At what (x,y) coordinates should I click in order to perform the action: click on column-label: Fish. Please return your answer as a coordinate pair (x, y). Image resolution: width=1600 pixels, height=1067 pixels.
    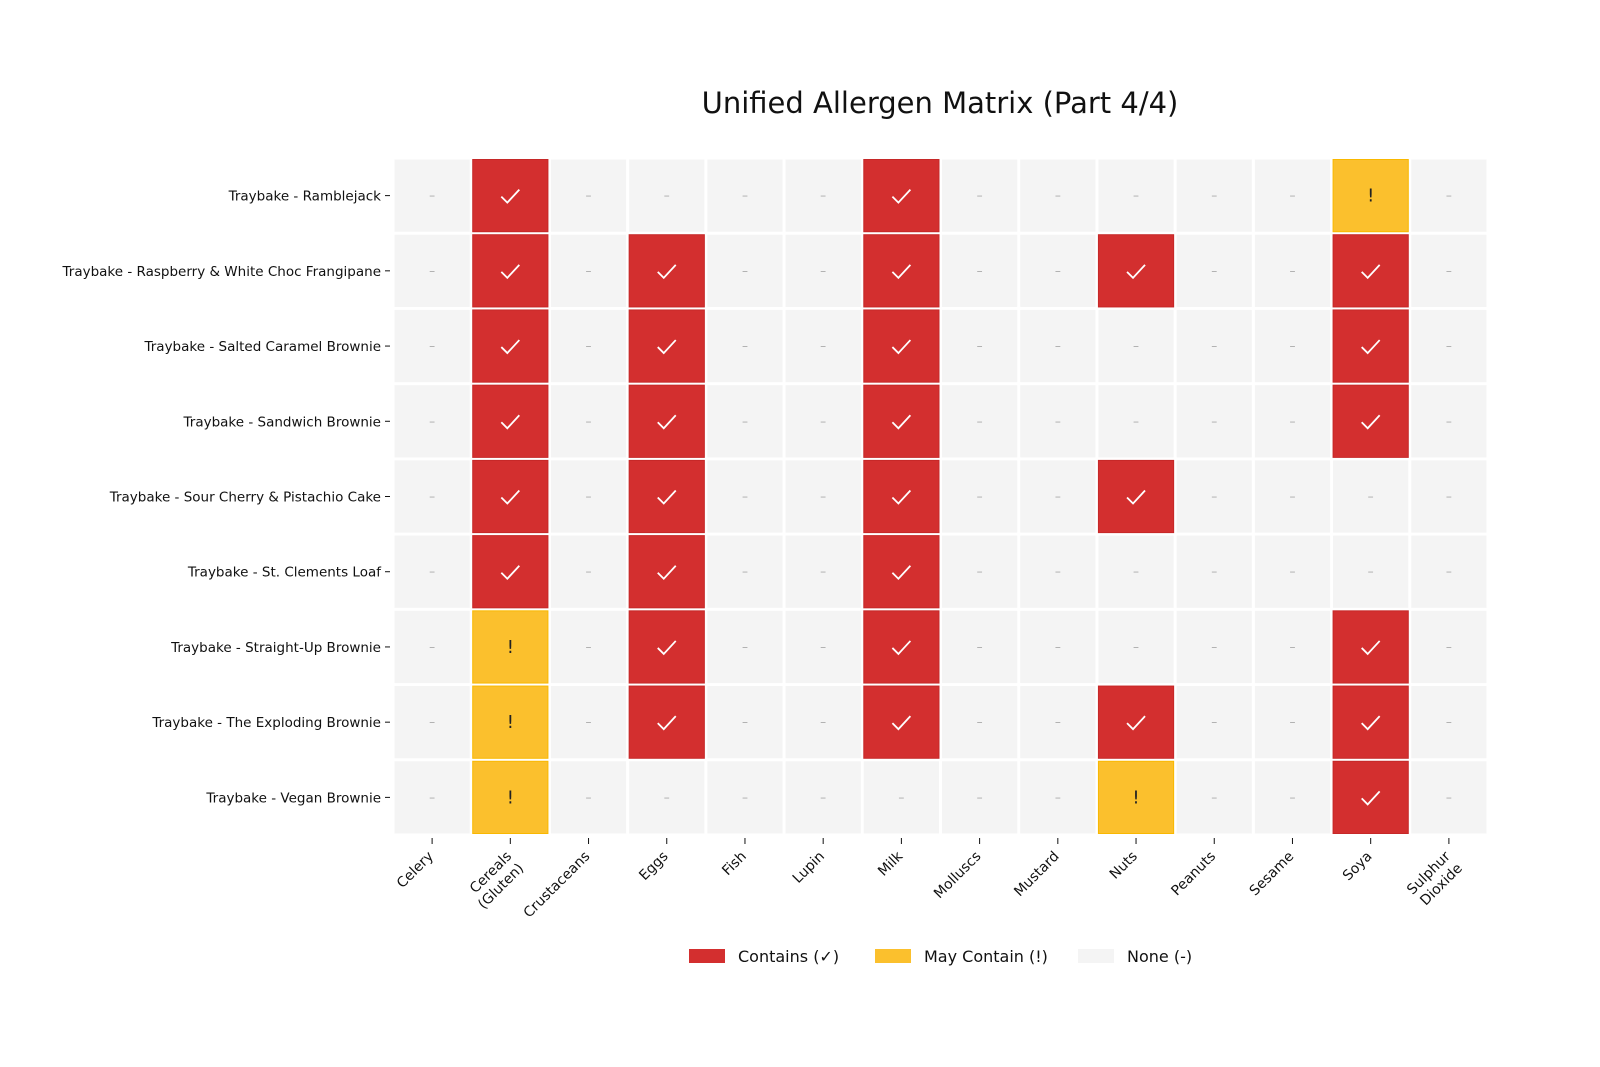
    Looking at the image, I should click on (734, 864).